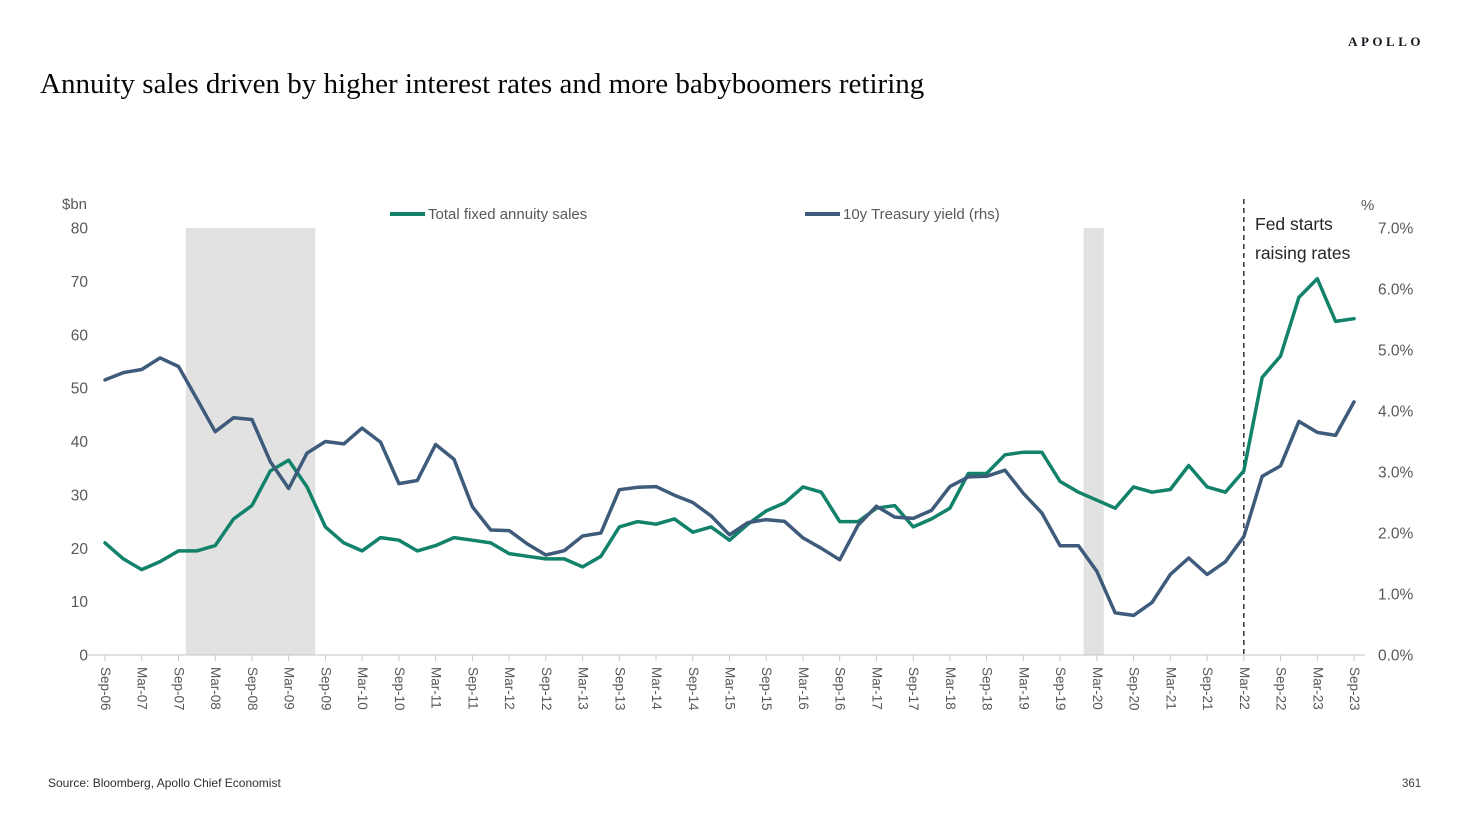 This screenshot has height=823, width=1467. Describe the element at coordinates (1134, 689) in the screenshot. I see `x-tick-label: Sep-20` at that location.